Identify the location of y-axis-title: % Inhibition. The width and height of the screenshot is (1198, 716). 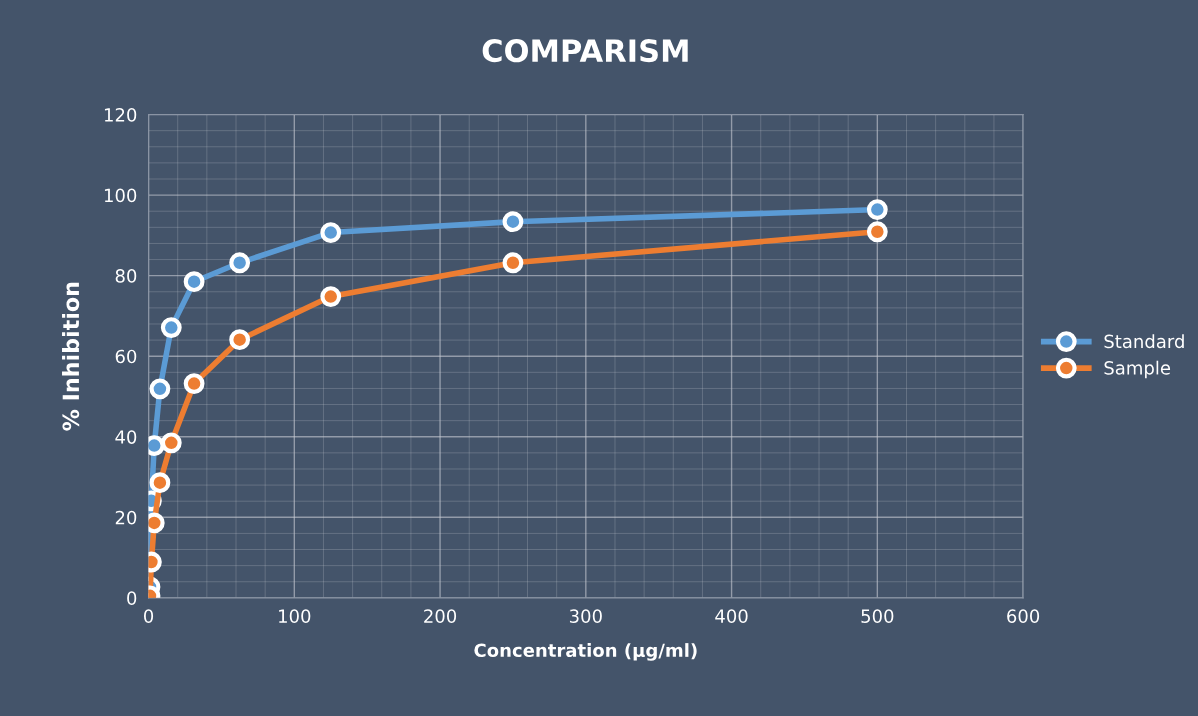
(71, 356).